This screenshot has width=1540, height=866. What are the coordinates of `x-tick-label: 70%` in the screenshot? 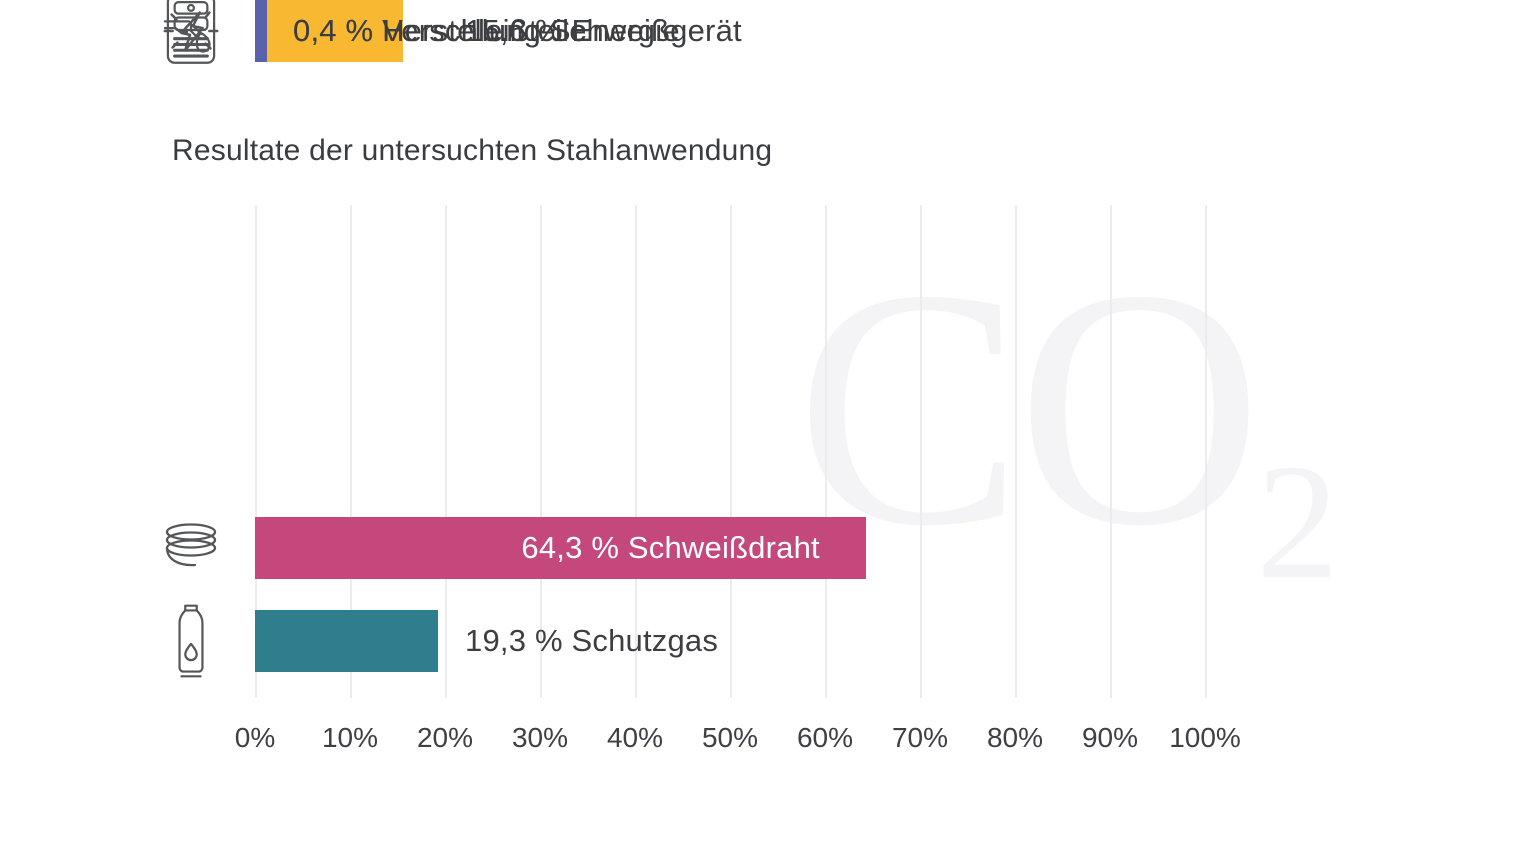 It's located at (920, 737).